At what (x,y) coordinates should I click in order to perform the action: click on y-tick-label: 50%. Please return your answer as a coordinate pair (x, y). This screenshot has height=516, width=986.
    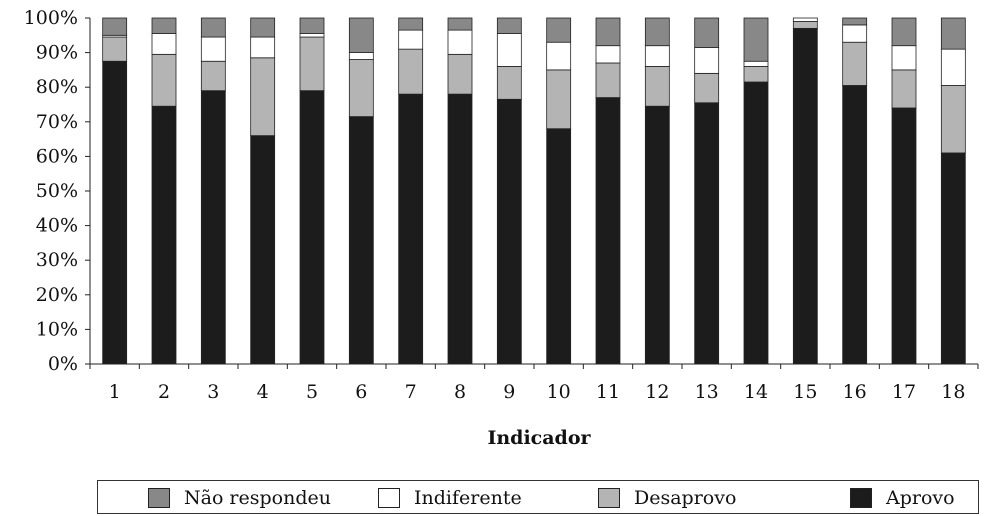
    Looking at the image, I should click on (57, 191).